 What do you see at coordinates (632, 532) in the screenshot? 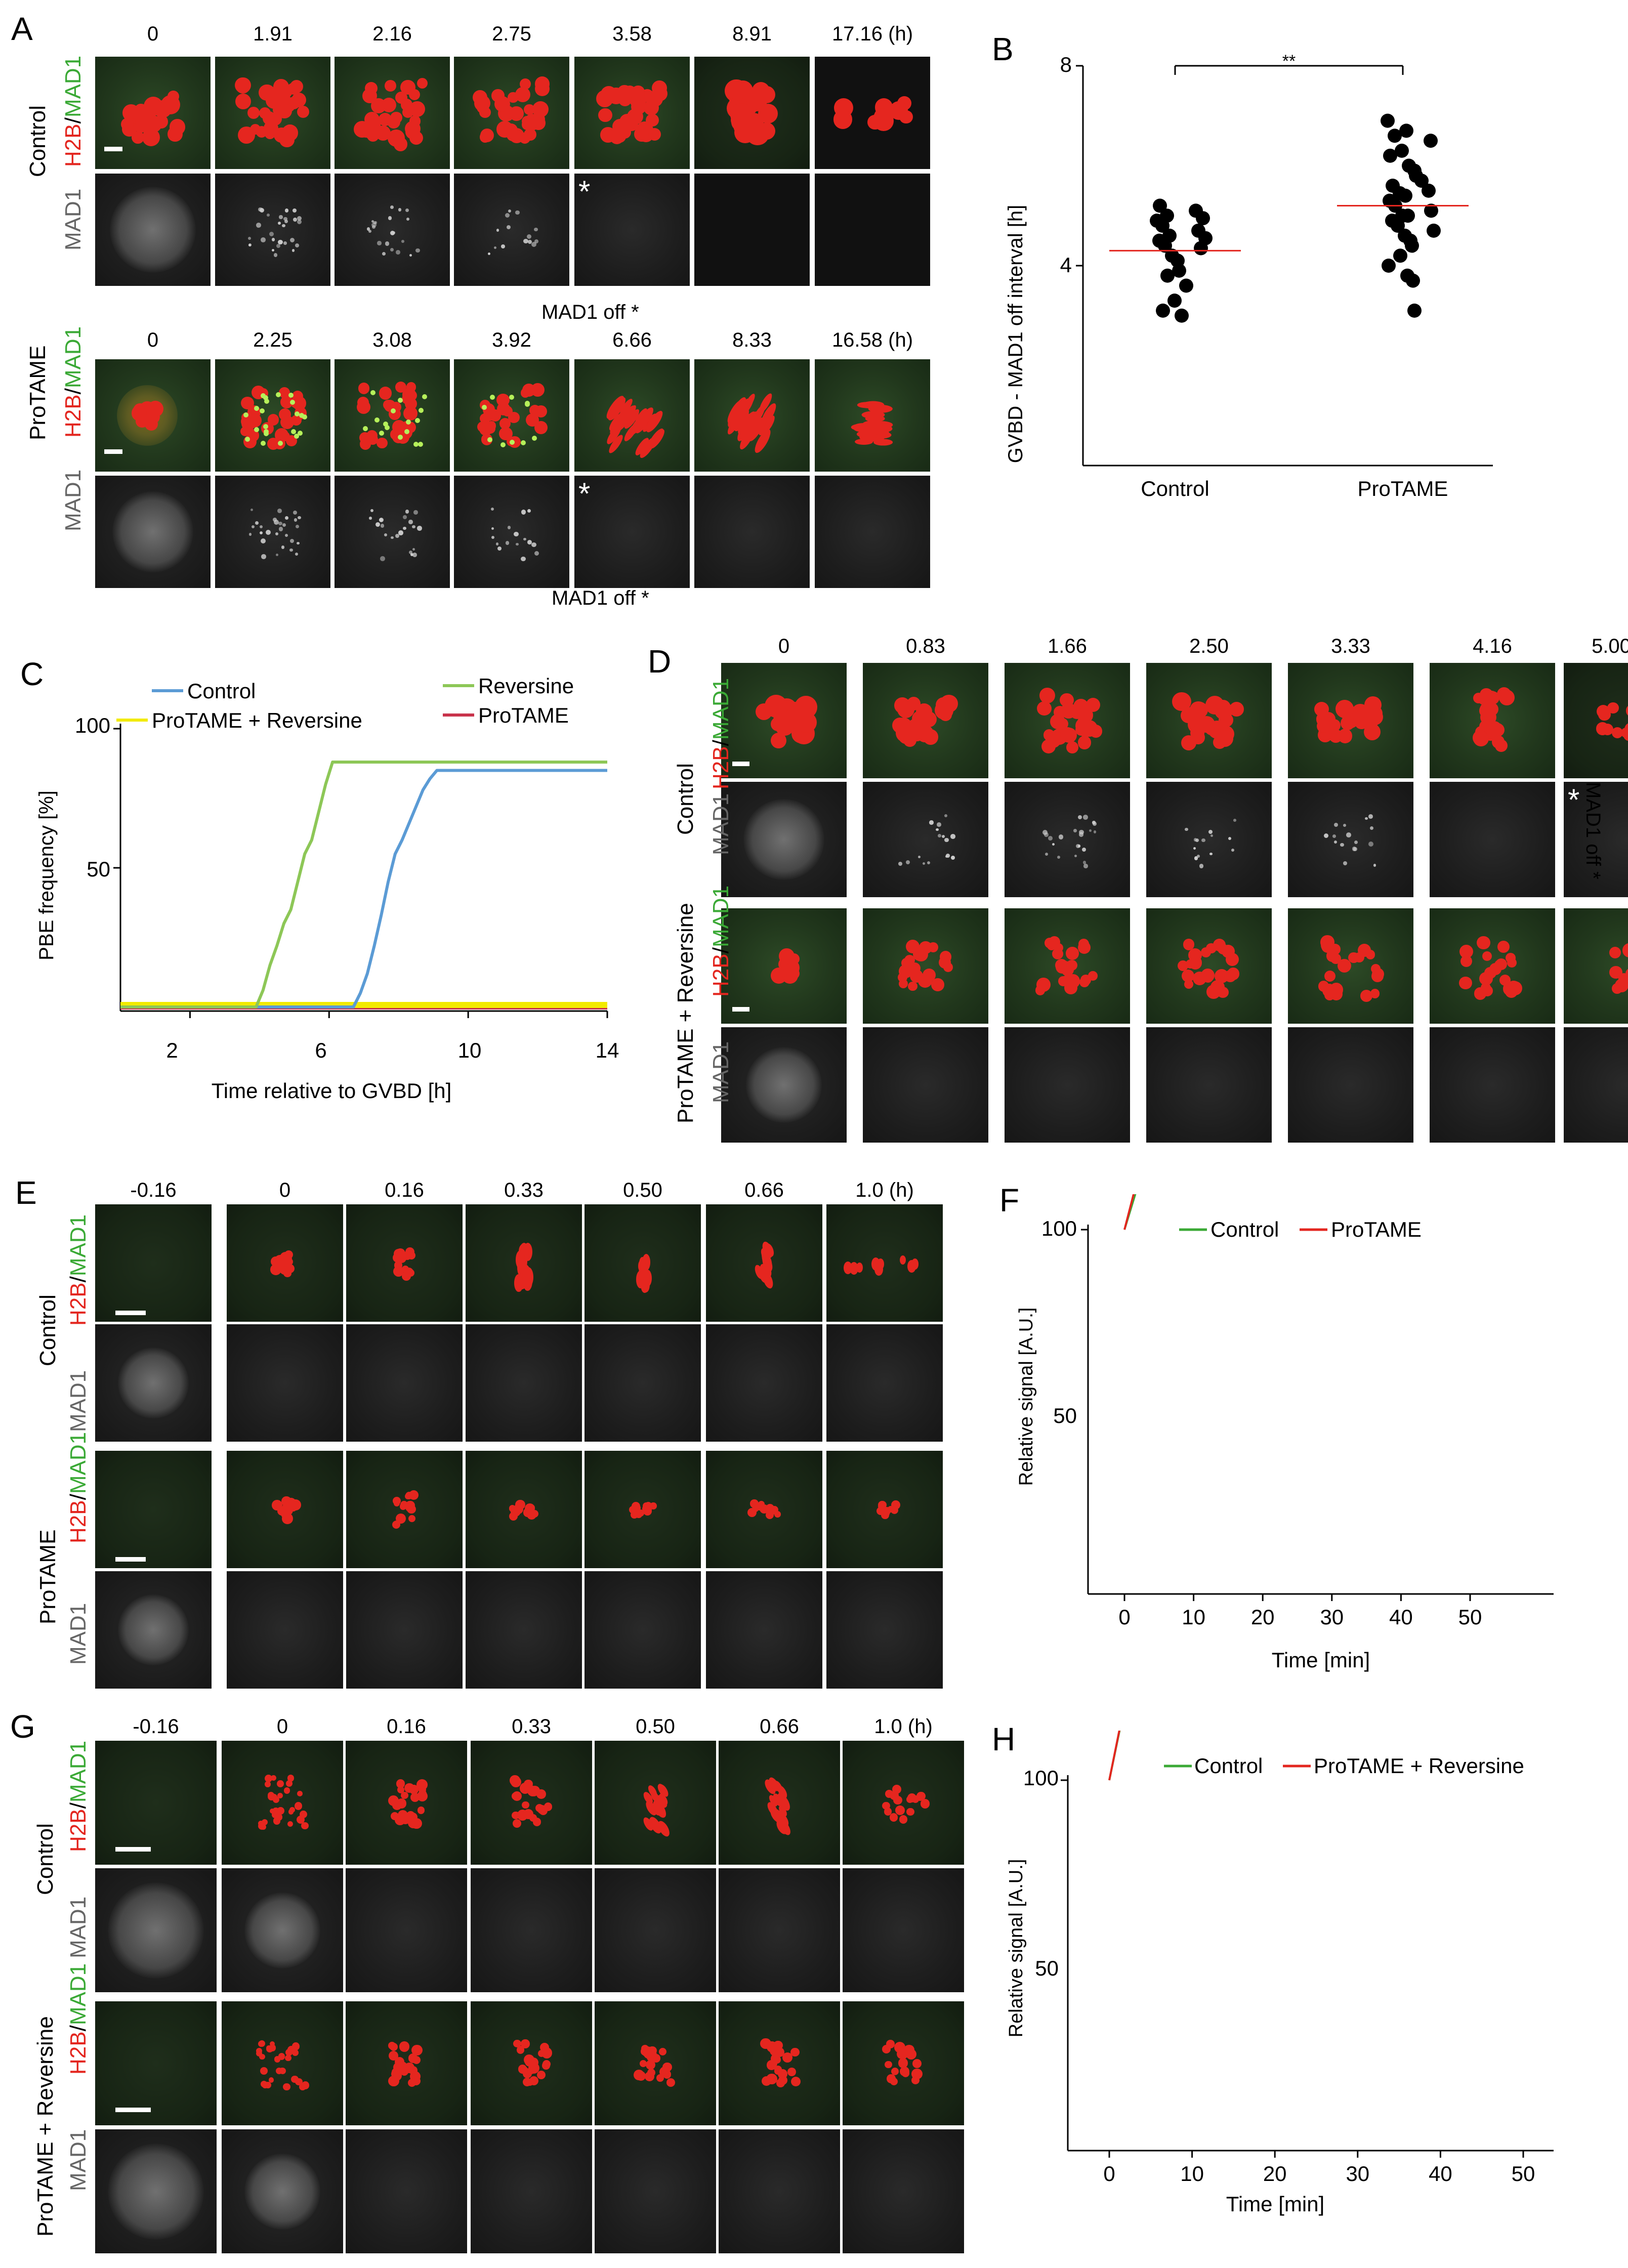
I see `panel-a-protame-mad1-image: *` at bounding box center [632, 532].